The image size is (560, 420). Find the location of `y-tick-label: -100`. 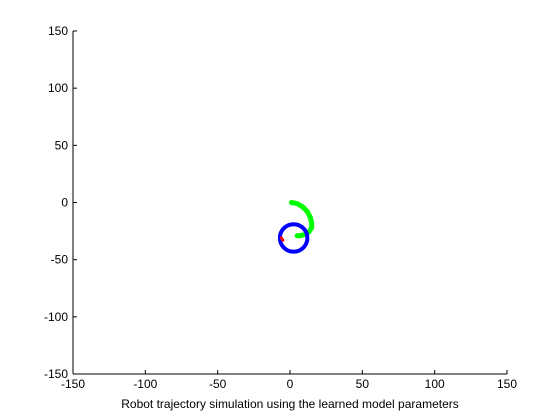

y-tick-label: -100 is located at coordinates (56, 317).